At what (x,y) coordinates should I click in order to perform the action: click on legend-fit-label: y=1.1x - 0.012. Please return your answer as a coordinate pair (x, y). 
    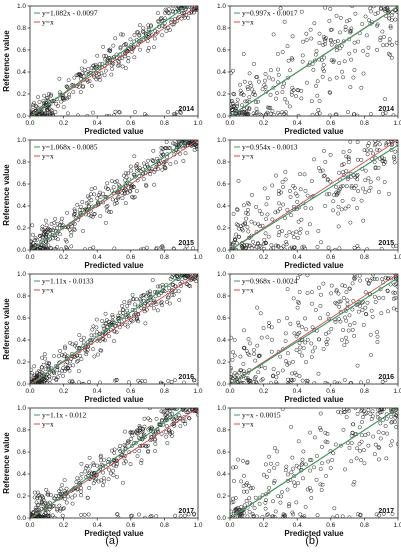
    Looking at the image, I should click on (64, 415).